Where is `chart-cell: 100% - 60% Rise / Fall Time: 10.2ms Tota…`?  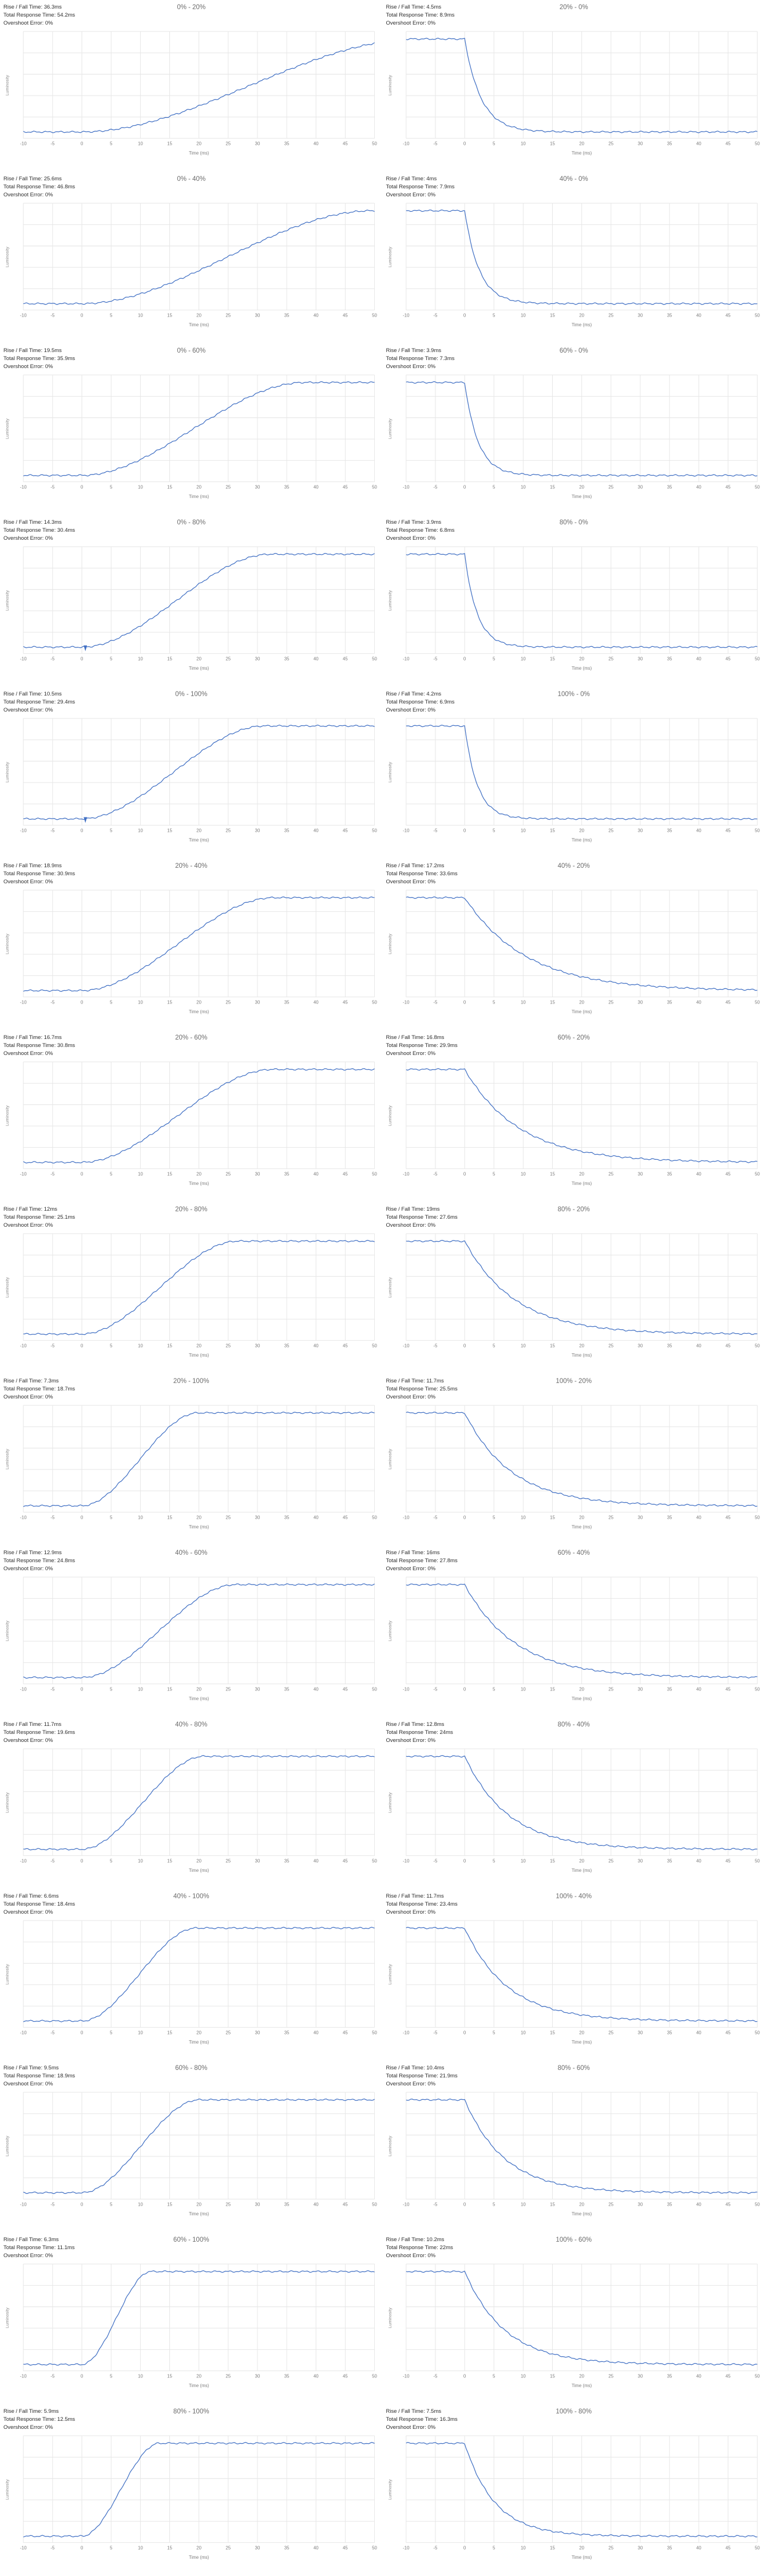 chart-cell: 100% - 60% Rise / Fall Time: 10.2ms Tota… is located at coordinates (574, 2318).